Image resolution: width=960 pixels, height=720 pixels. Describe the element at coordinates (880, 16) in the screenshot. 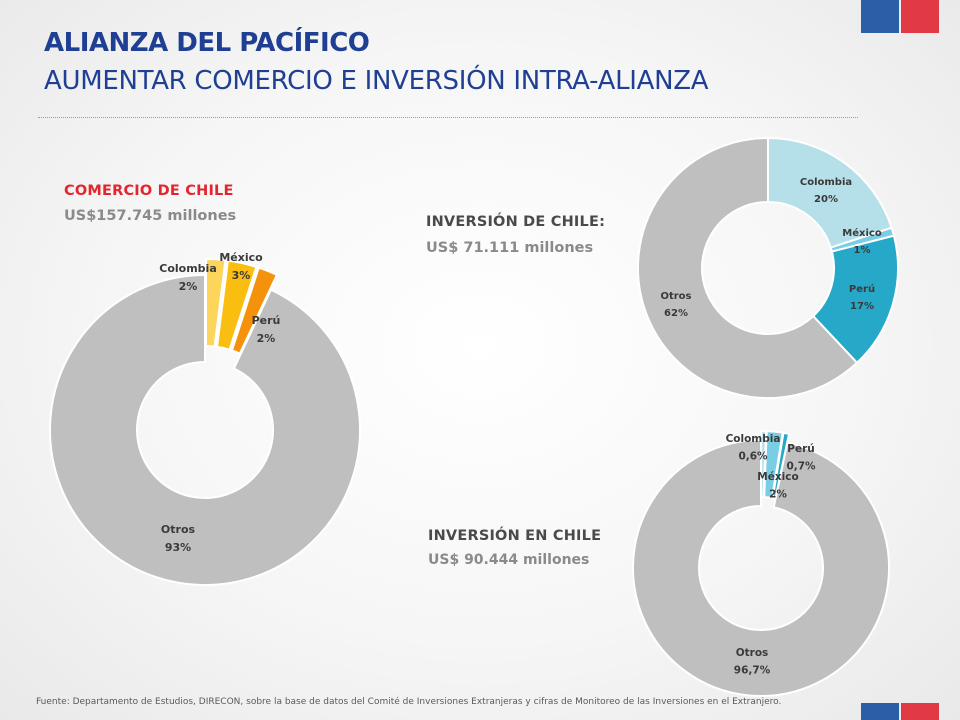

I see `flag-blue-top` at that location.